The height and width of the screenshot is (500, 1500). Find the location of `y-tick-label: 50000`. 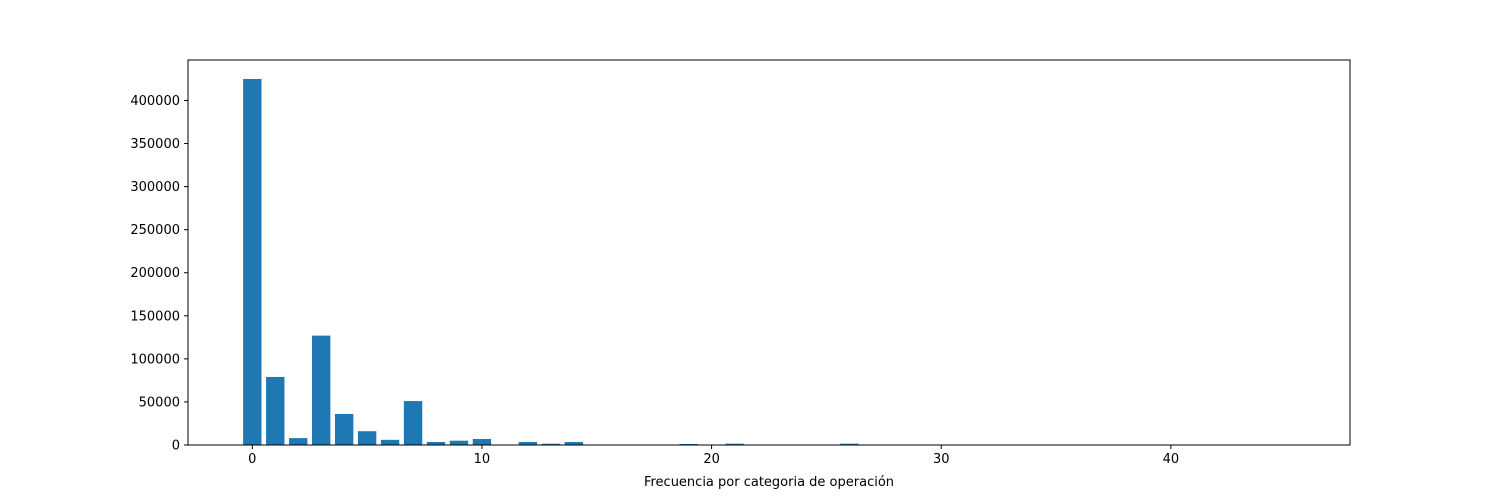

y-tick-label: 50000 is located at coordinates (159, 402).